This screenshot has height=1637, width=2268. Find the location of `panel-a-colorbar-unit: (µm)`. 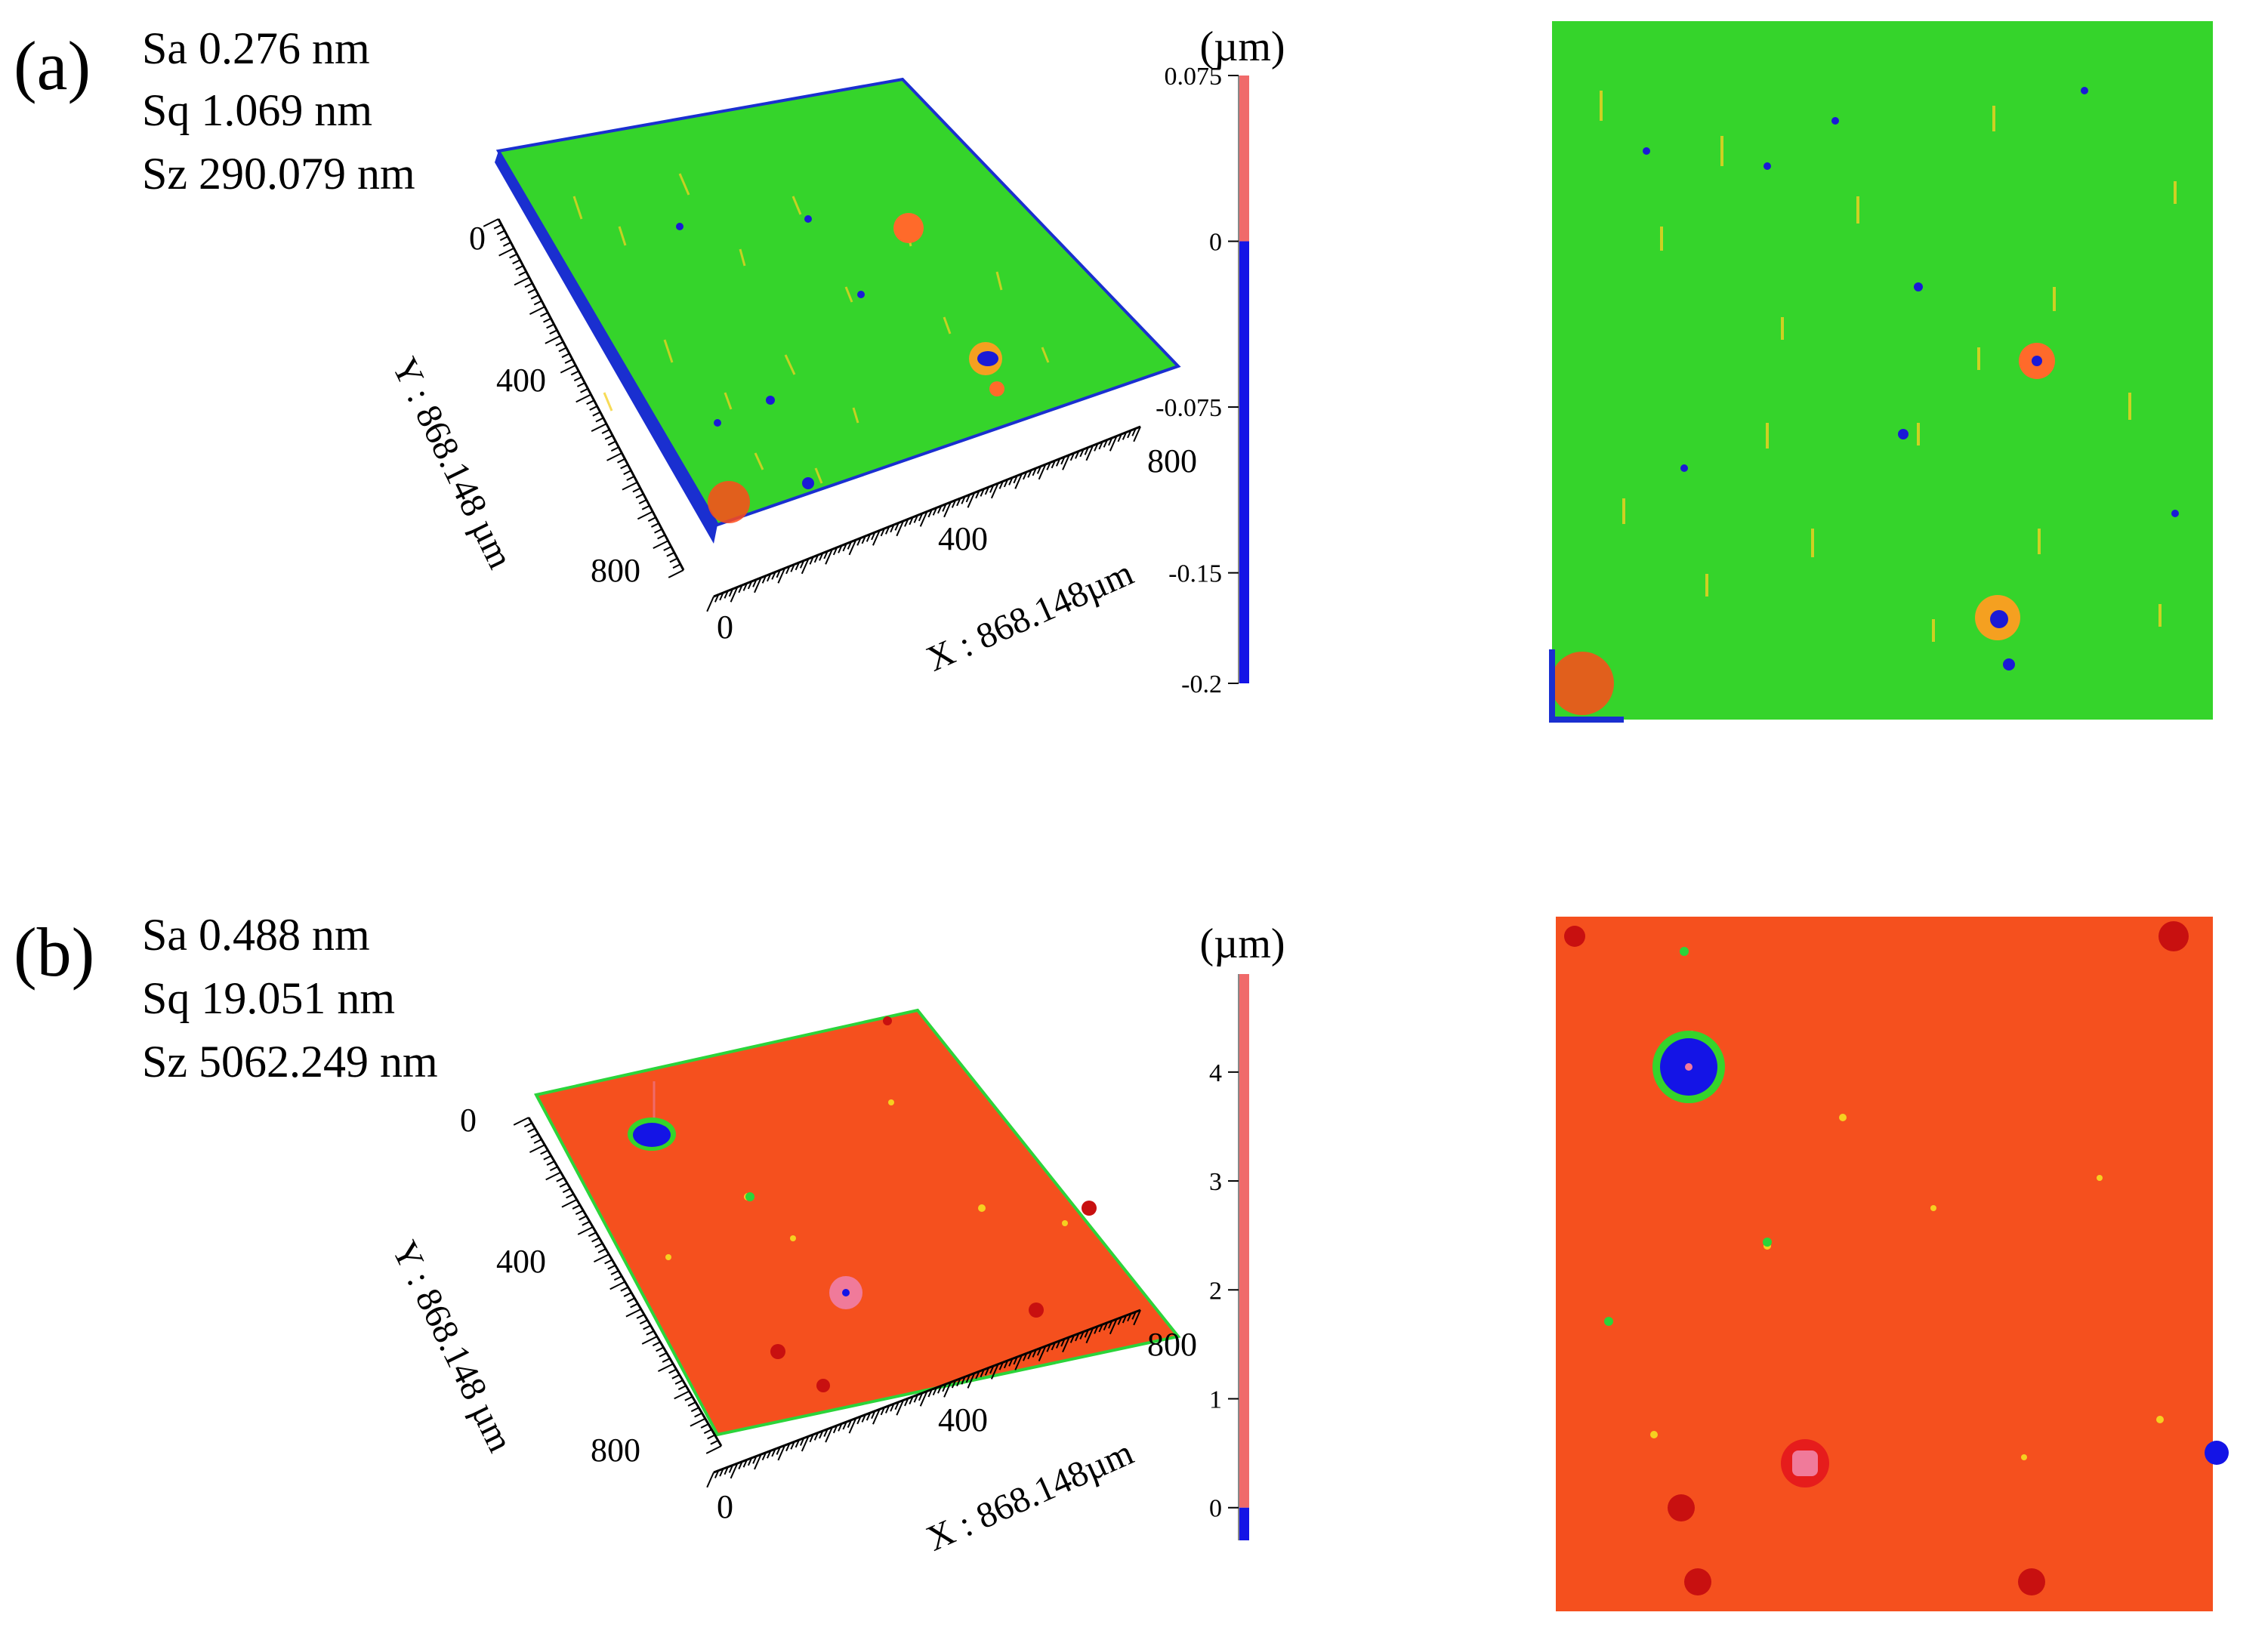

panel-a-colorbar-unit: (µm) is located at coordinates (1242, 46).